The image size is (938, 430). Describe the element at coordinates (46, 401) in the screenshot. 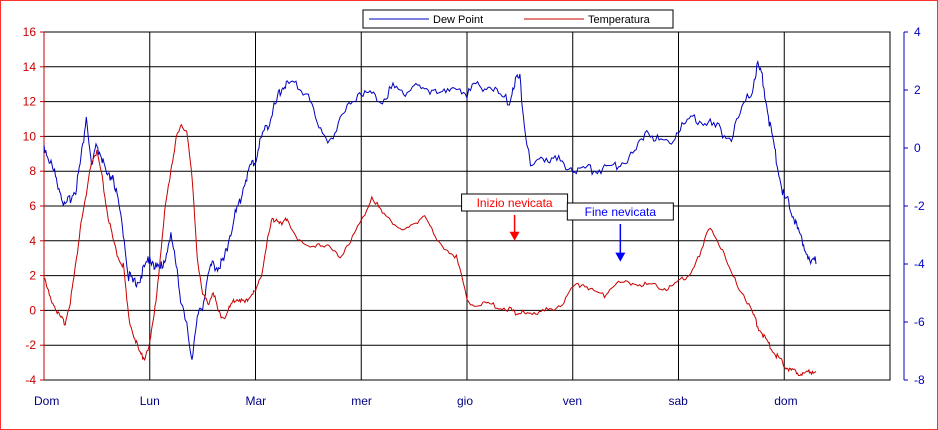

I see `x-axis-tick-label: Dom` at that location.